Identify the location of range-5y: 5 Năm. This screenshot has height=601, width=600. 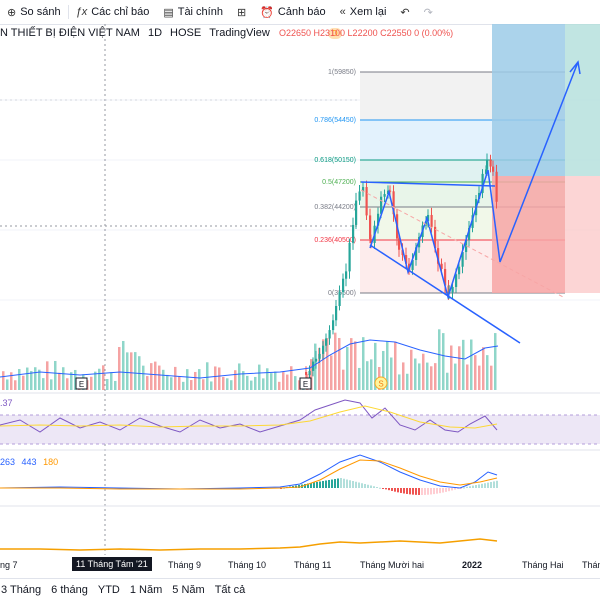
(188, 590).